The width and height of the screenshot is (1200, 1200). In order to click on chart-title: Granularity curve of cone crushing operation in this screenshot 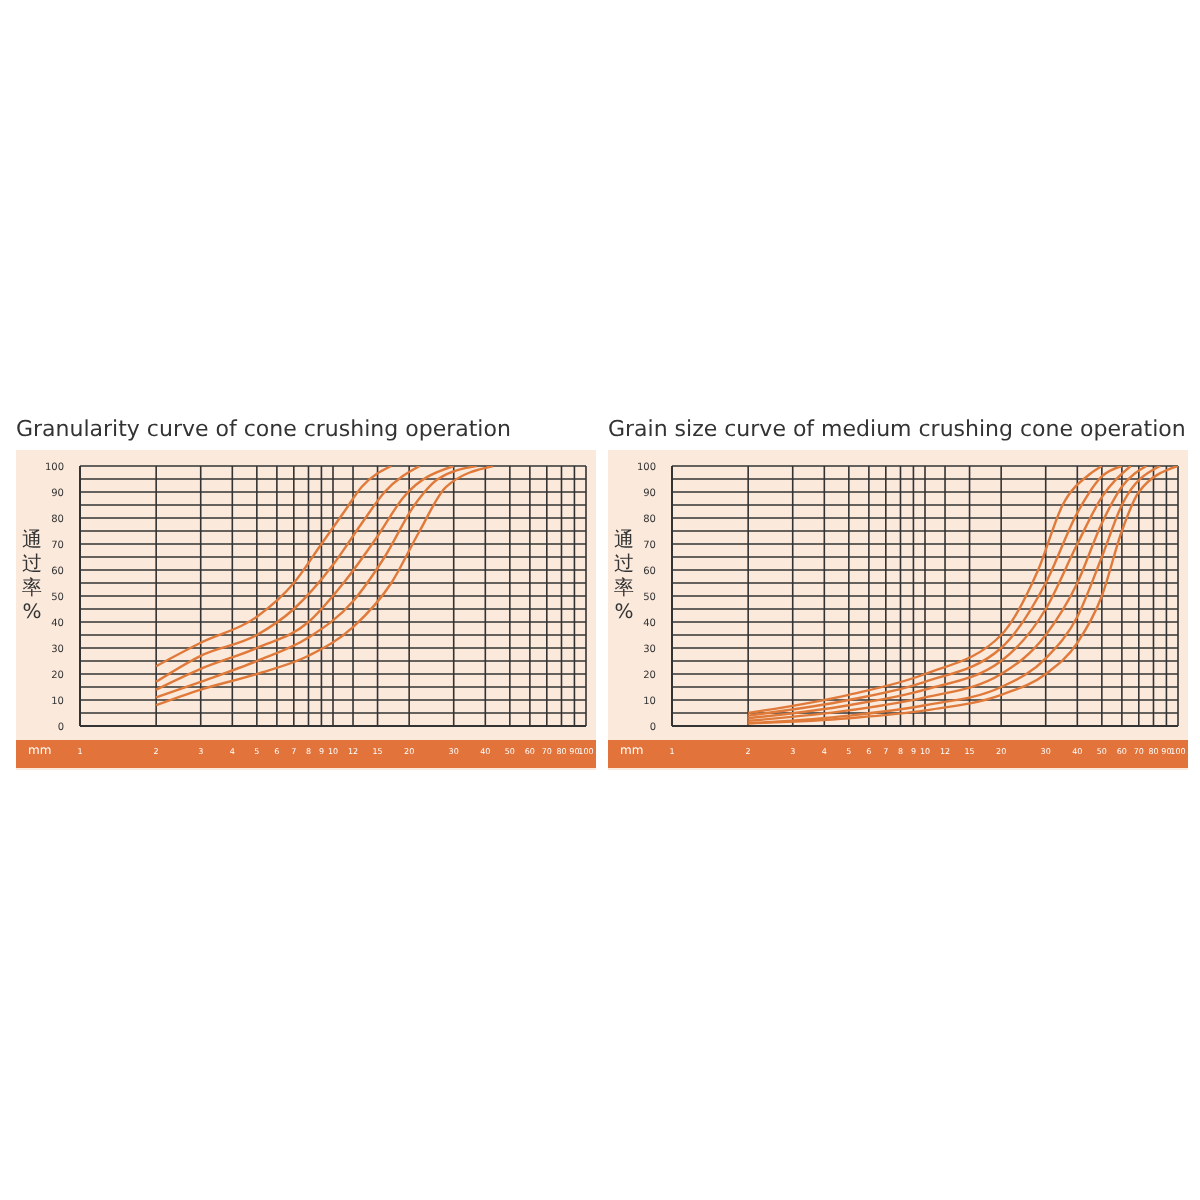, I will do `click(264, 429)`.